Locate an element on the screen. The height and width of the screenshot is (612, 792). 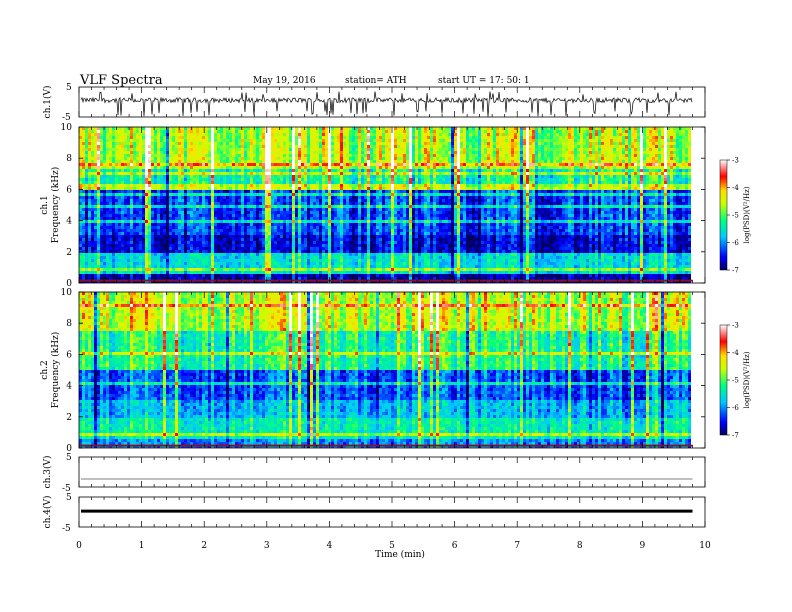
ch1-ytick-bottom: -5 is located at coordinates (66, 118).